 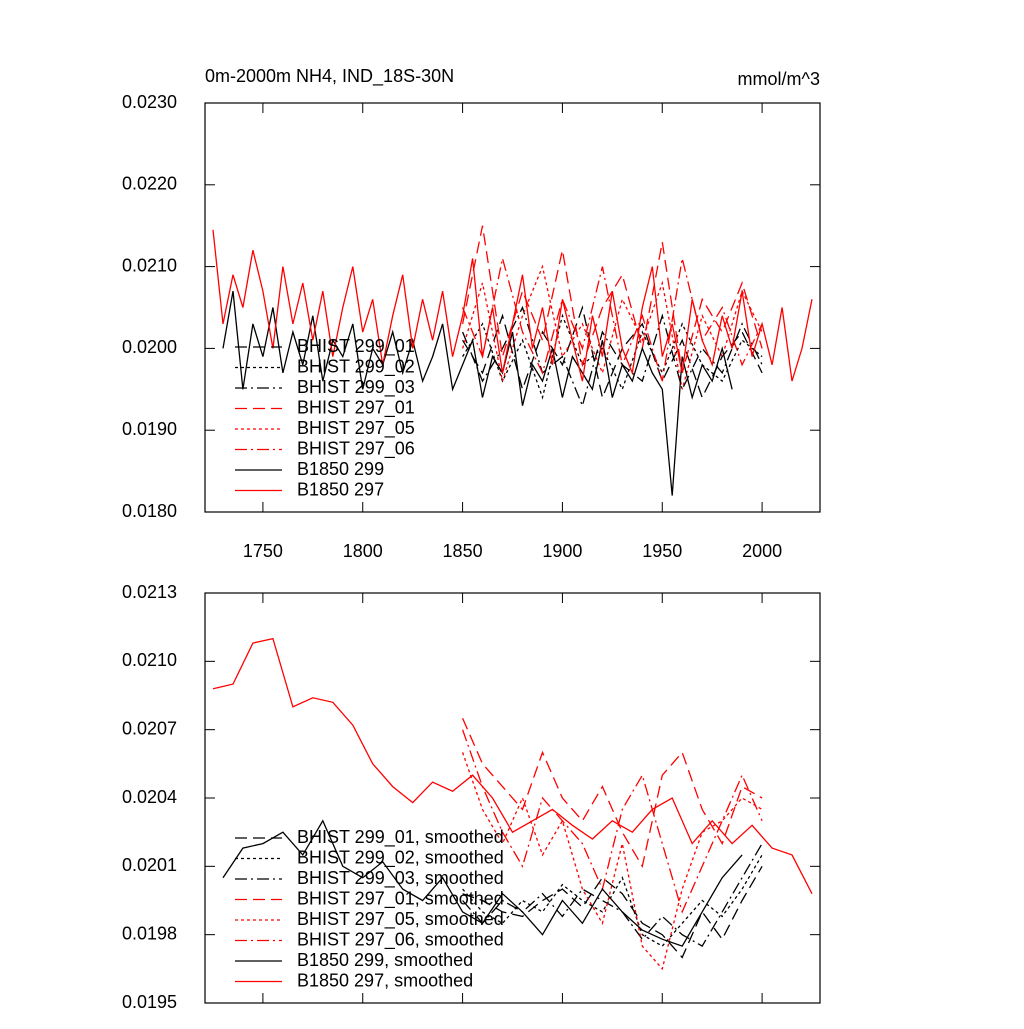 What do you see at coordinates (562, 551) in the screenshot?
I see `x-tick-label: 1900` at bounding box center [562, 551].